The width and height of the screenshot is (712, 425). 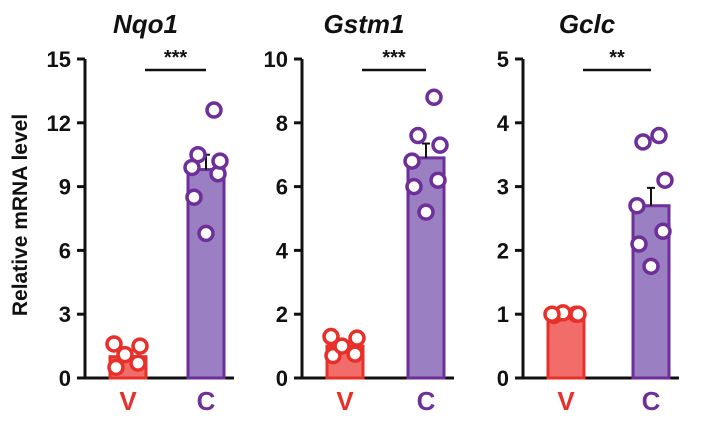 What do you see at coordinates (59, 123) in the screenshot?
I see `y-tick-label: 12` at bounding box center [59, 123].